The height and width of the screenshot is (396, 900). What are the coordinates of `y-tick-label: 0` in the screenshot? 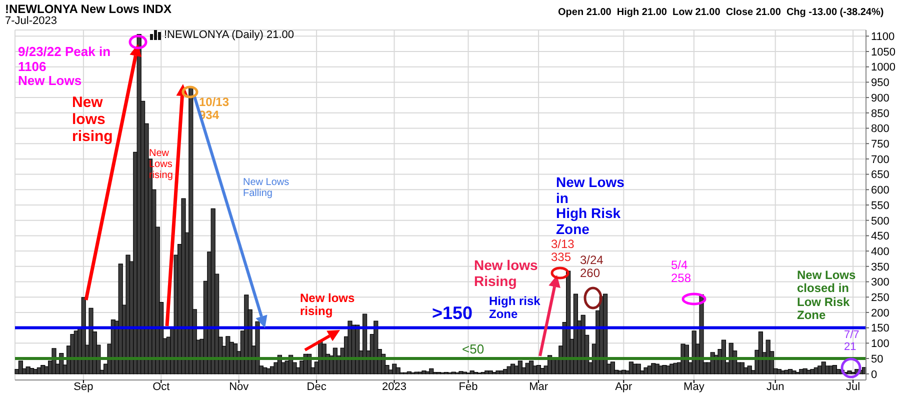 It's located at (874, 374).